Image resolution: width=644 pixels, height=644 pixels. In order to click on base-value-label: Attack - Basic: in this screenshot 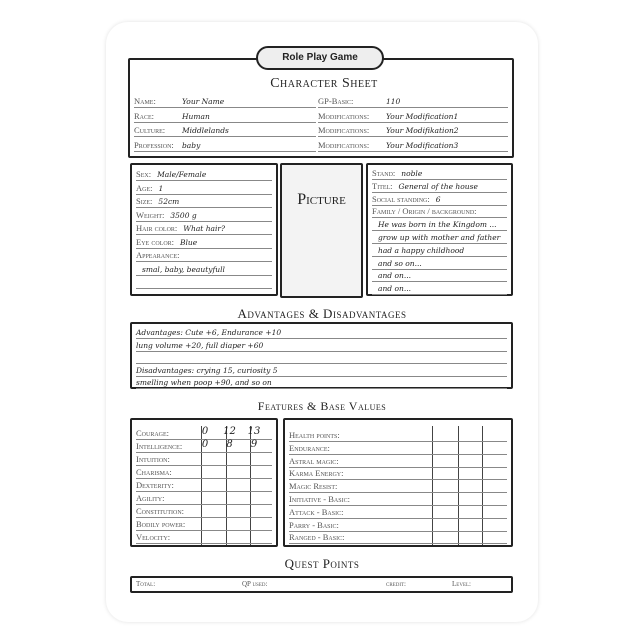, I will do `click(316, 511)`.